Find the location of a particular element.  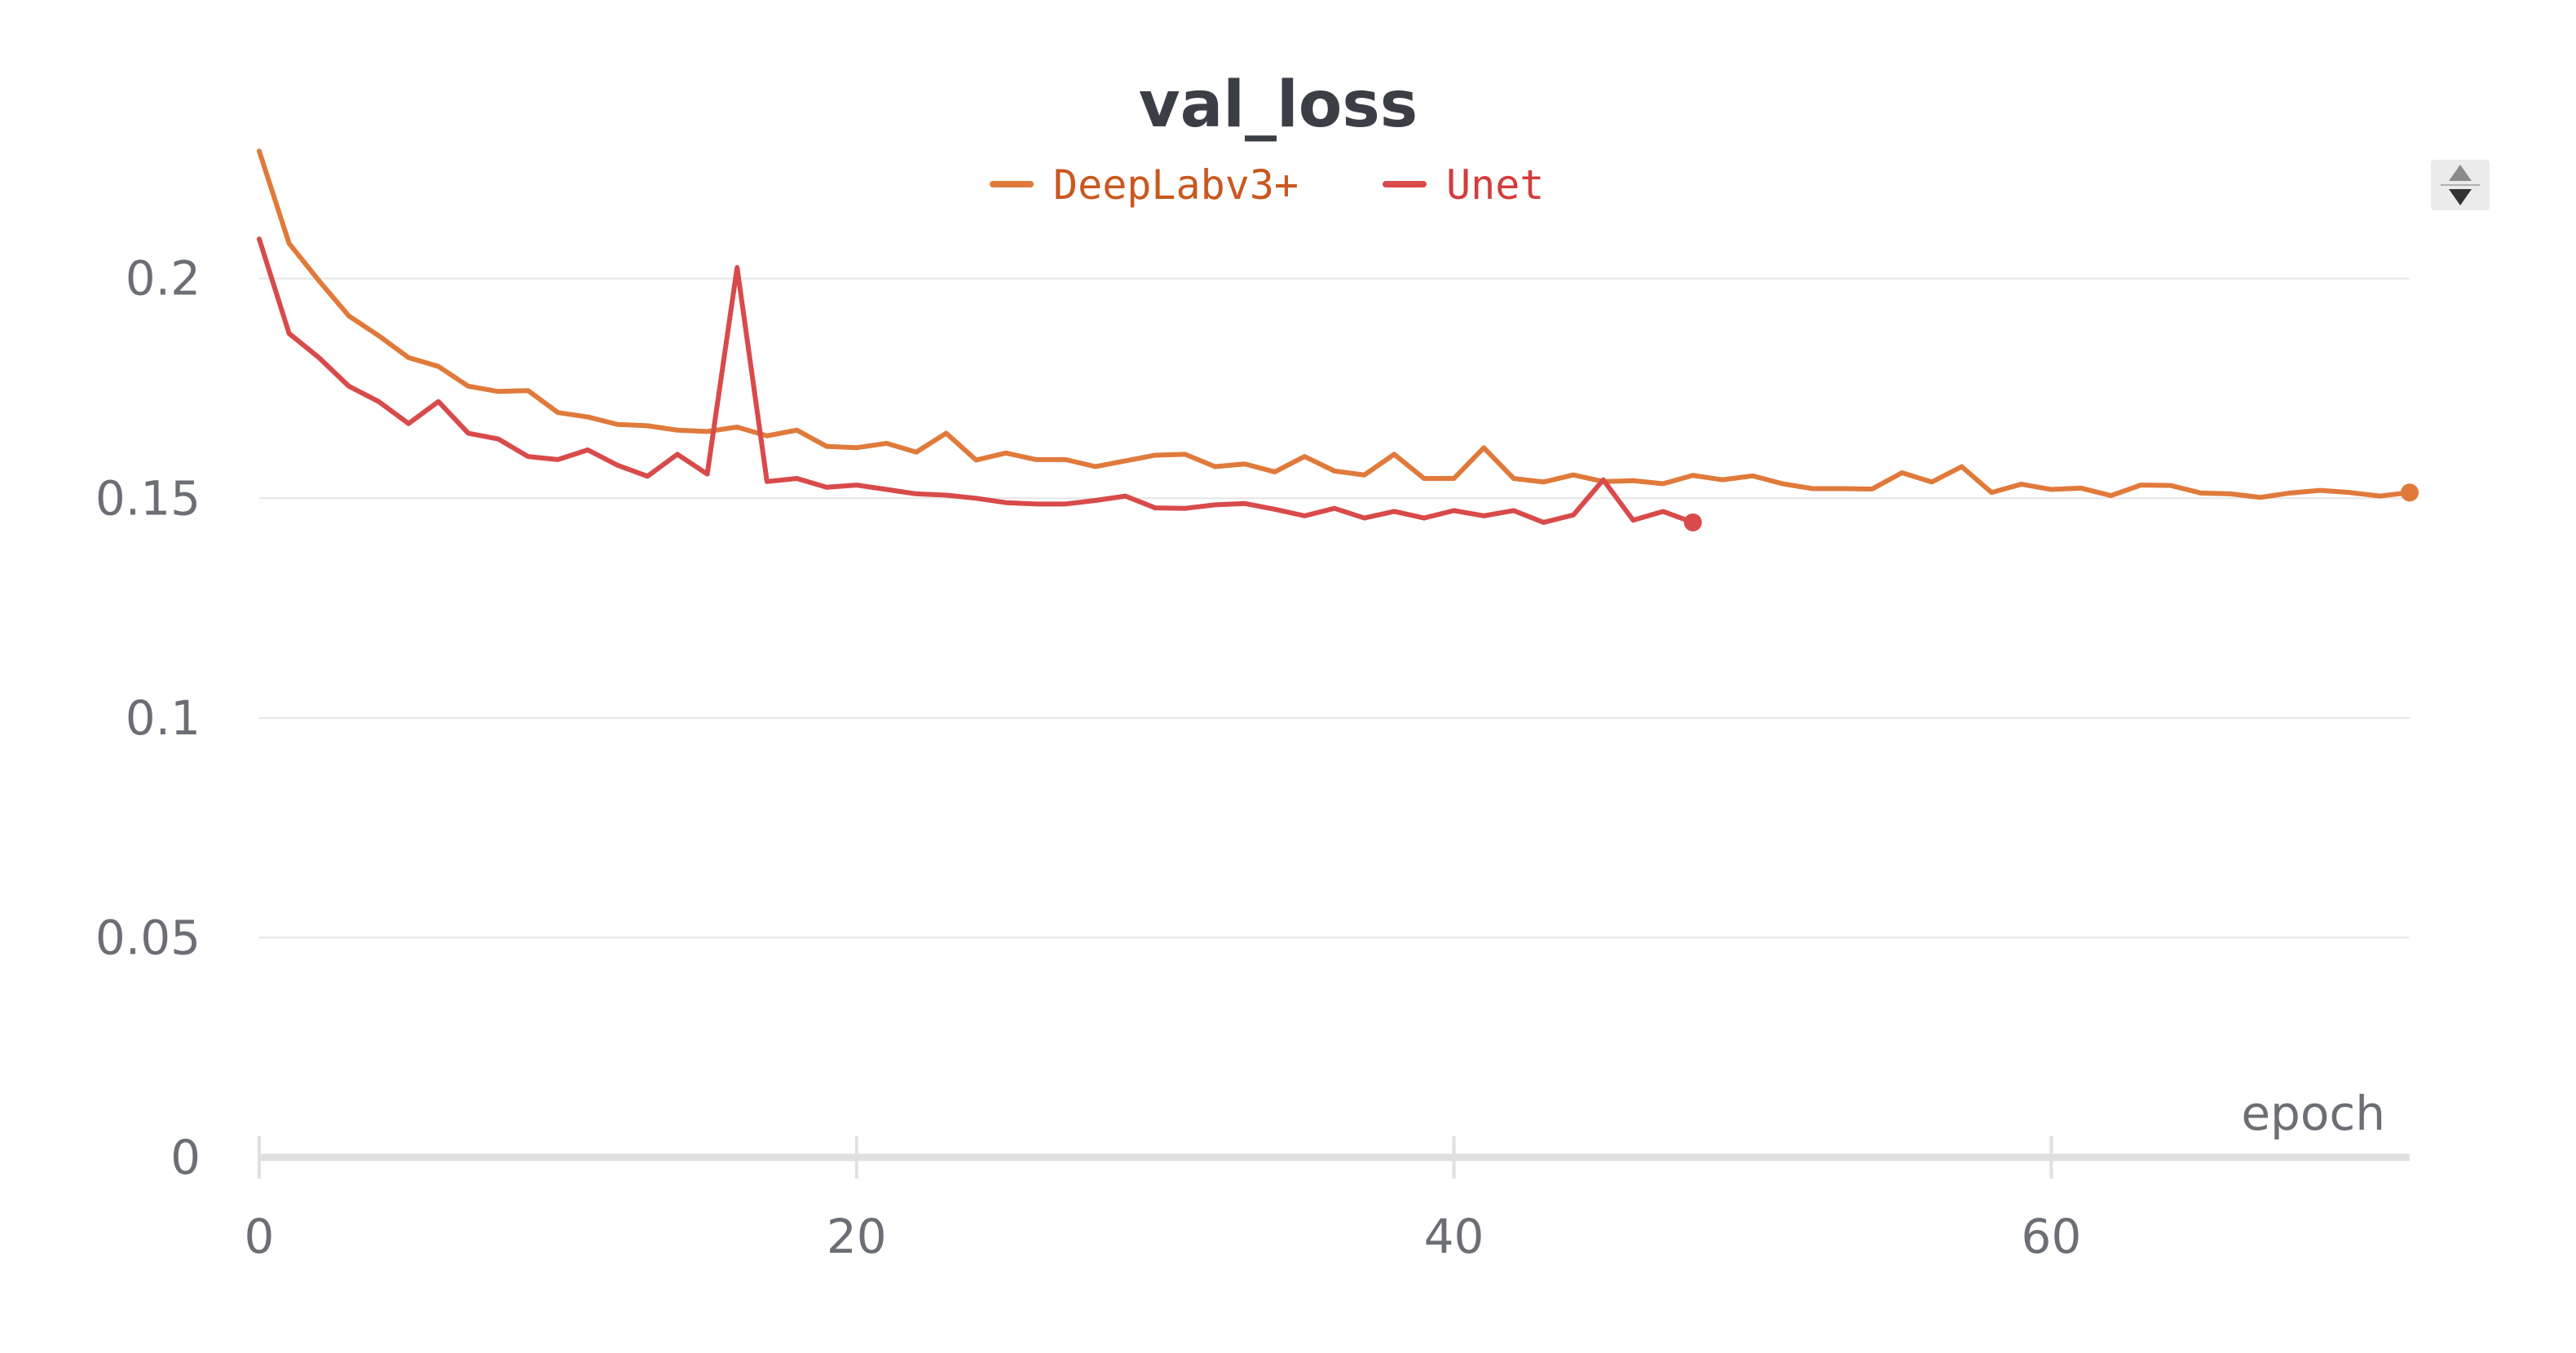

series-line-unet is located at coordinates (976, 380).